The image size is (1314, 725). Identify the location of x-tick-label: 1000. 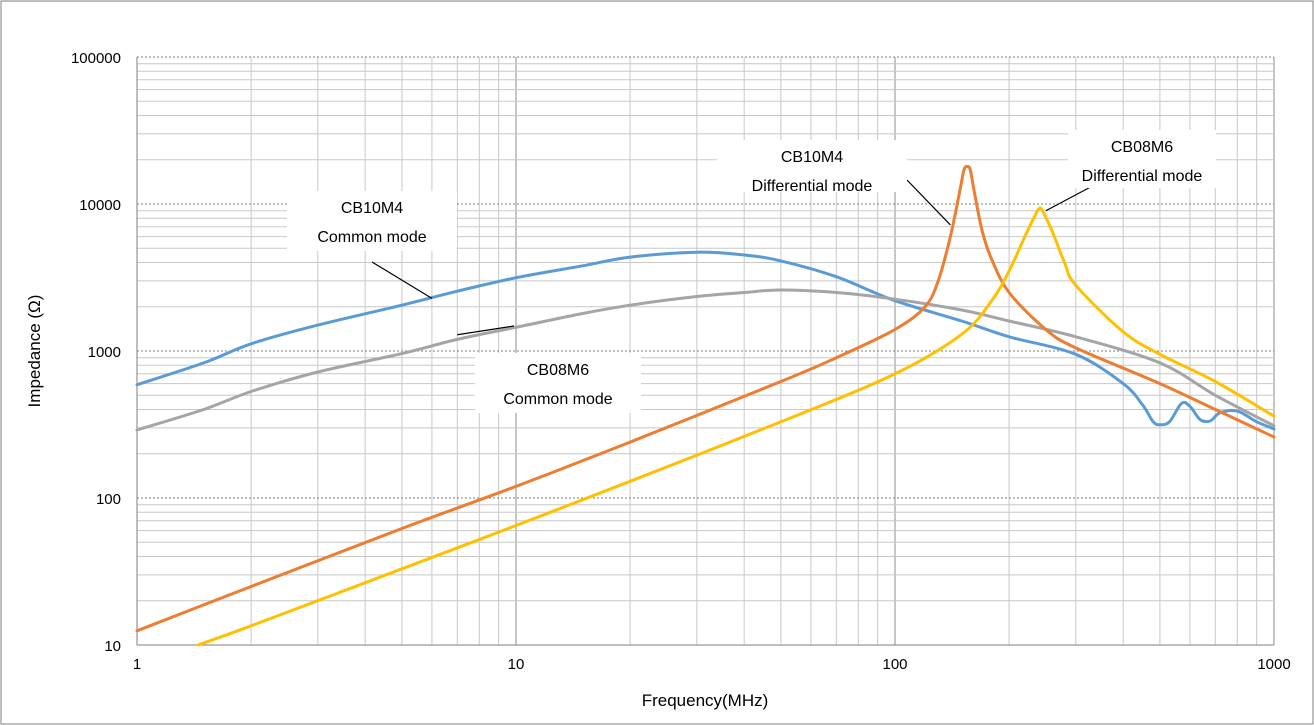
(1273, 664).